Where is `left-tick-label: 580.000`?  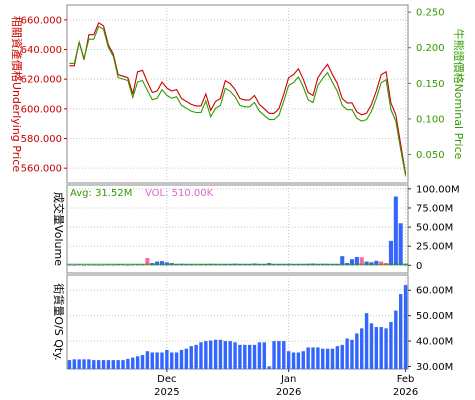 left-tick-label: 580.000 is located at coordinates (41, 139).